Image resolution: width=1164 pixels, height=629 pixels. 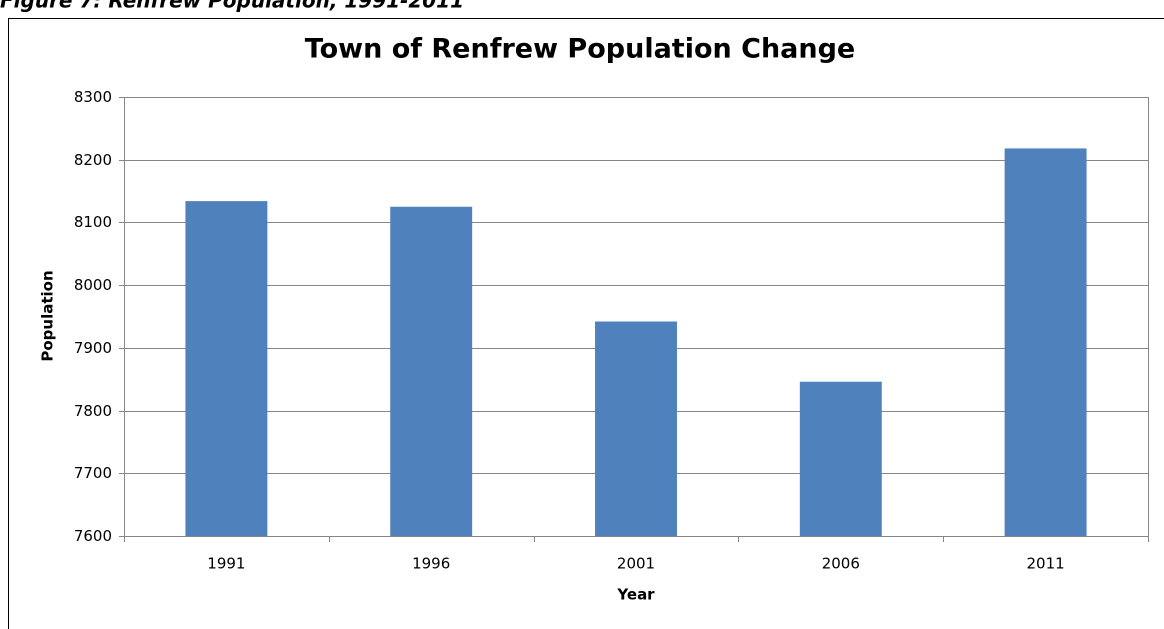 I want to click on y-tick-label: 7700, so click(x=93, y=473).